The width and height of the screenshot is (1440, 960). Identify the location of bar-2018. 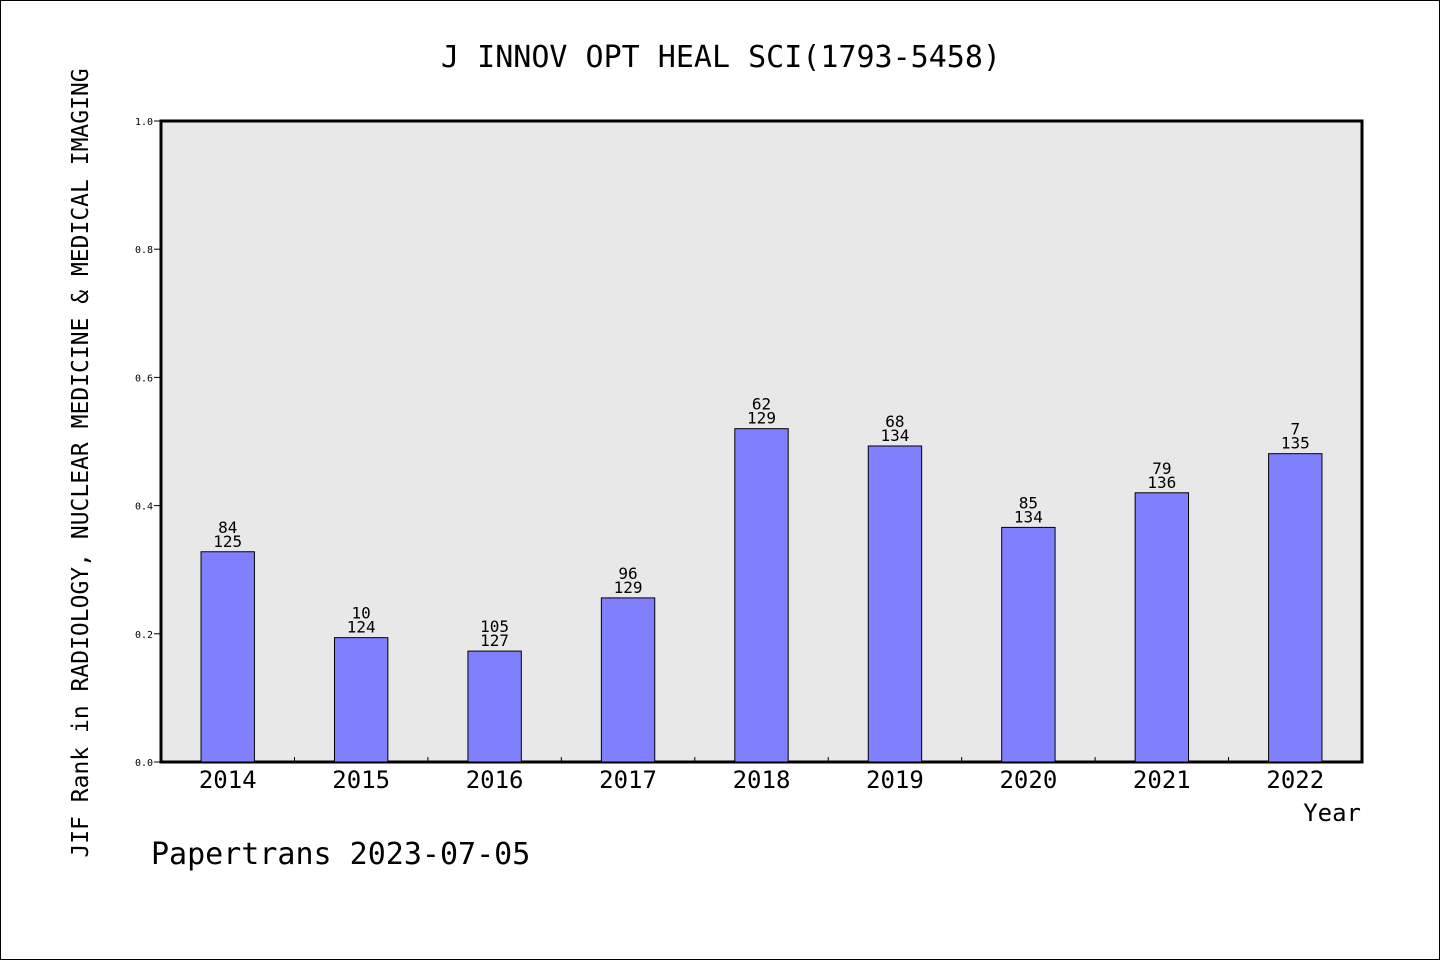
(761, 595).